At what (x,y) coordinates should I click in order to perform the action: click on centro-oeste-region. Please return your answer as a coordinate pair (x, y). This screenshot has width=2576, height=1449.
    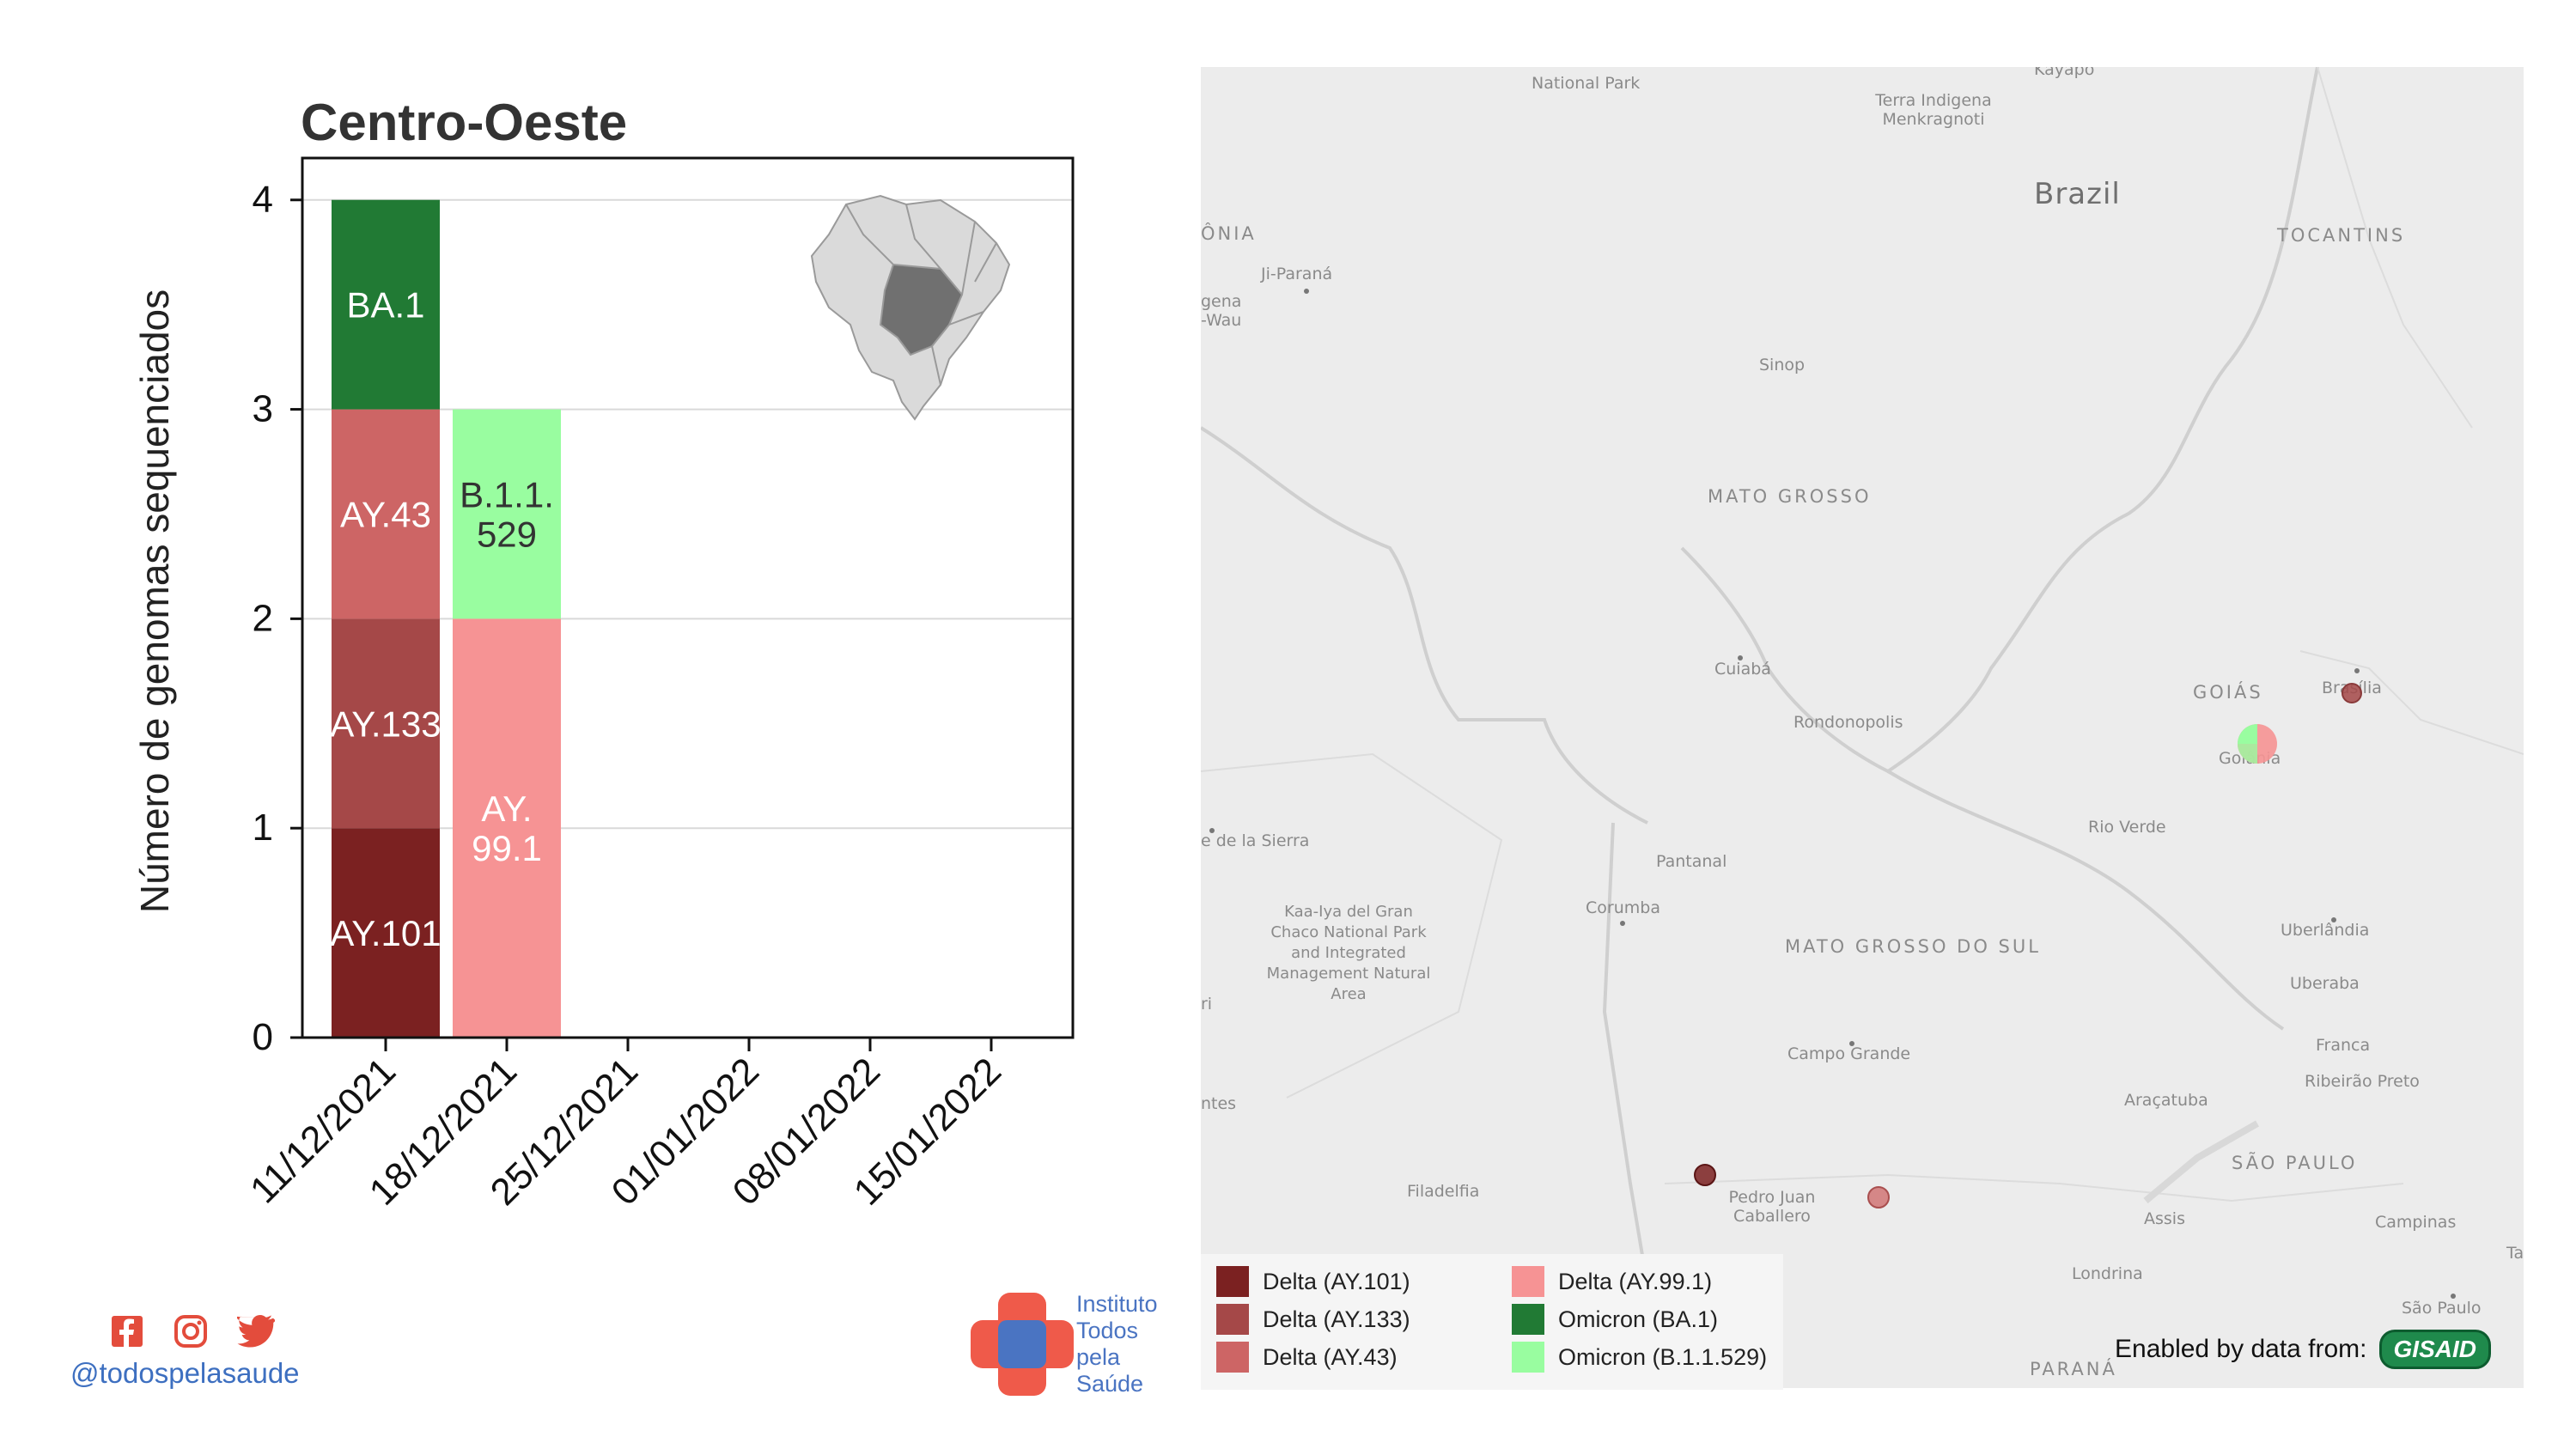
    Looking at the image, I should click on (921, 309).